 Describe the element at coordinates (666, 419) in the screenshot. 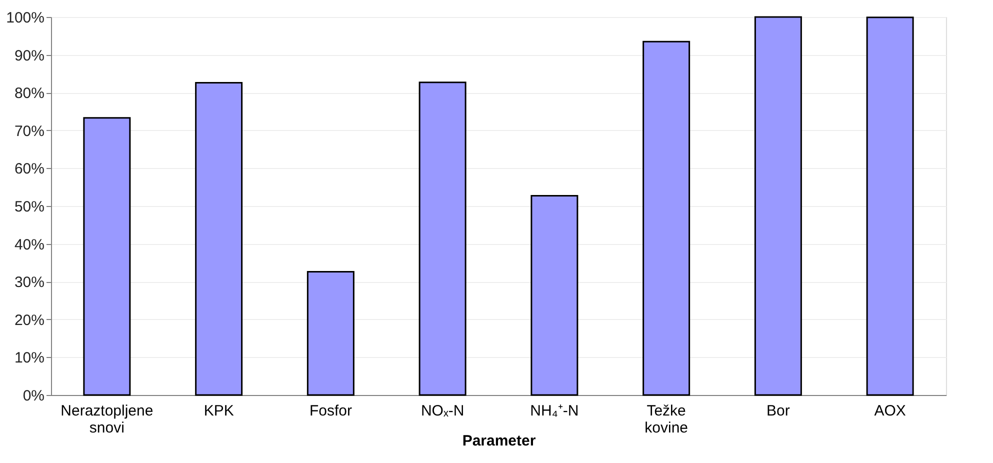

I see `x-tick-label: Težke kovine` at that location.